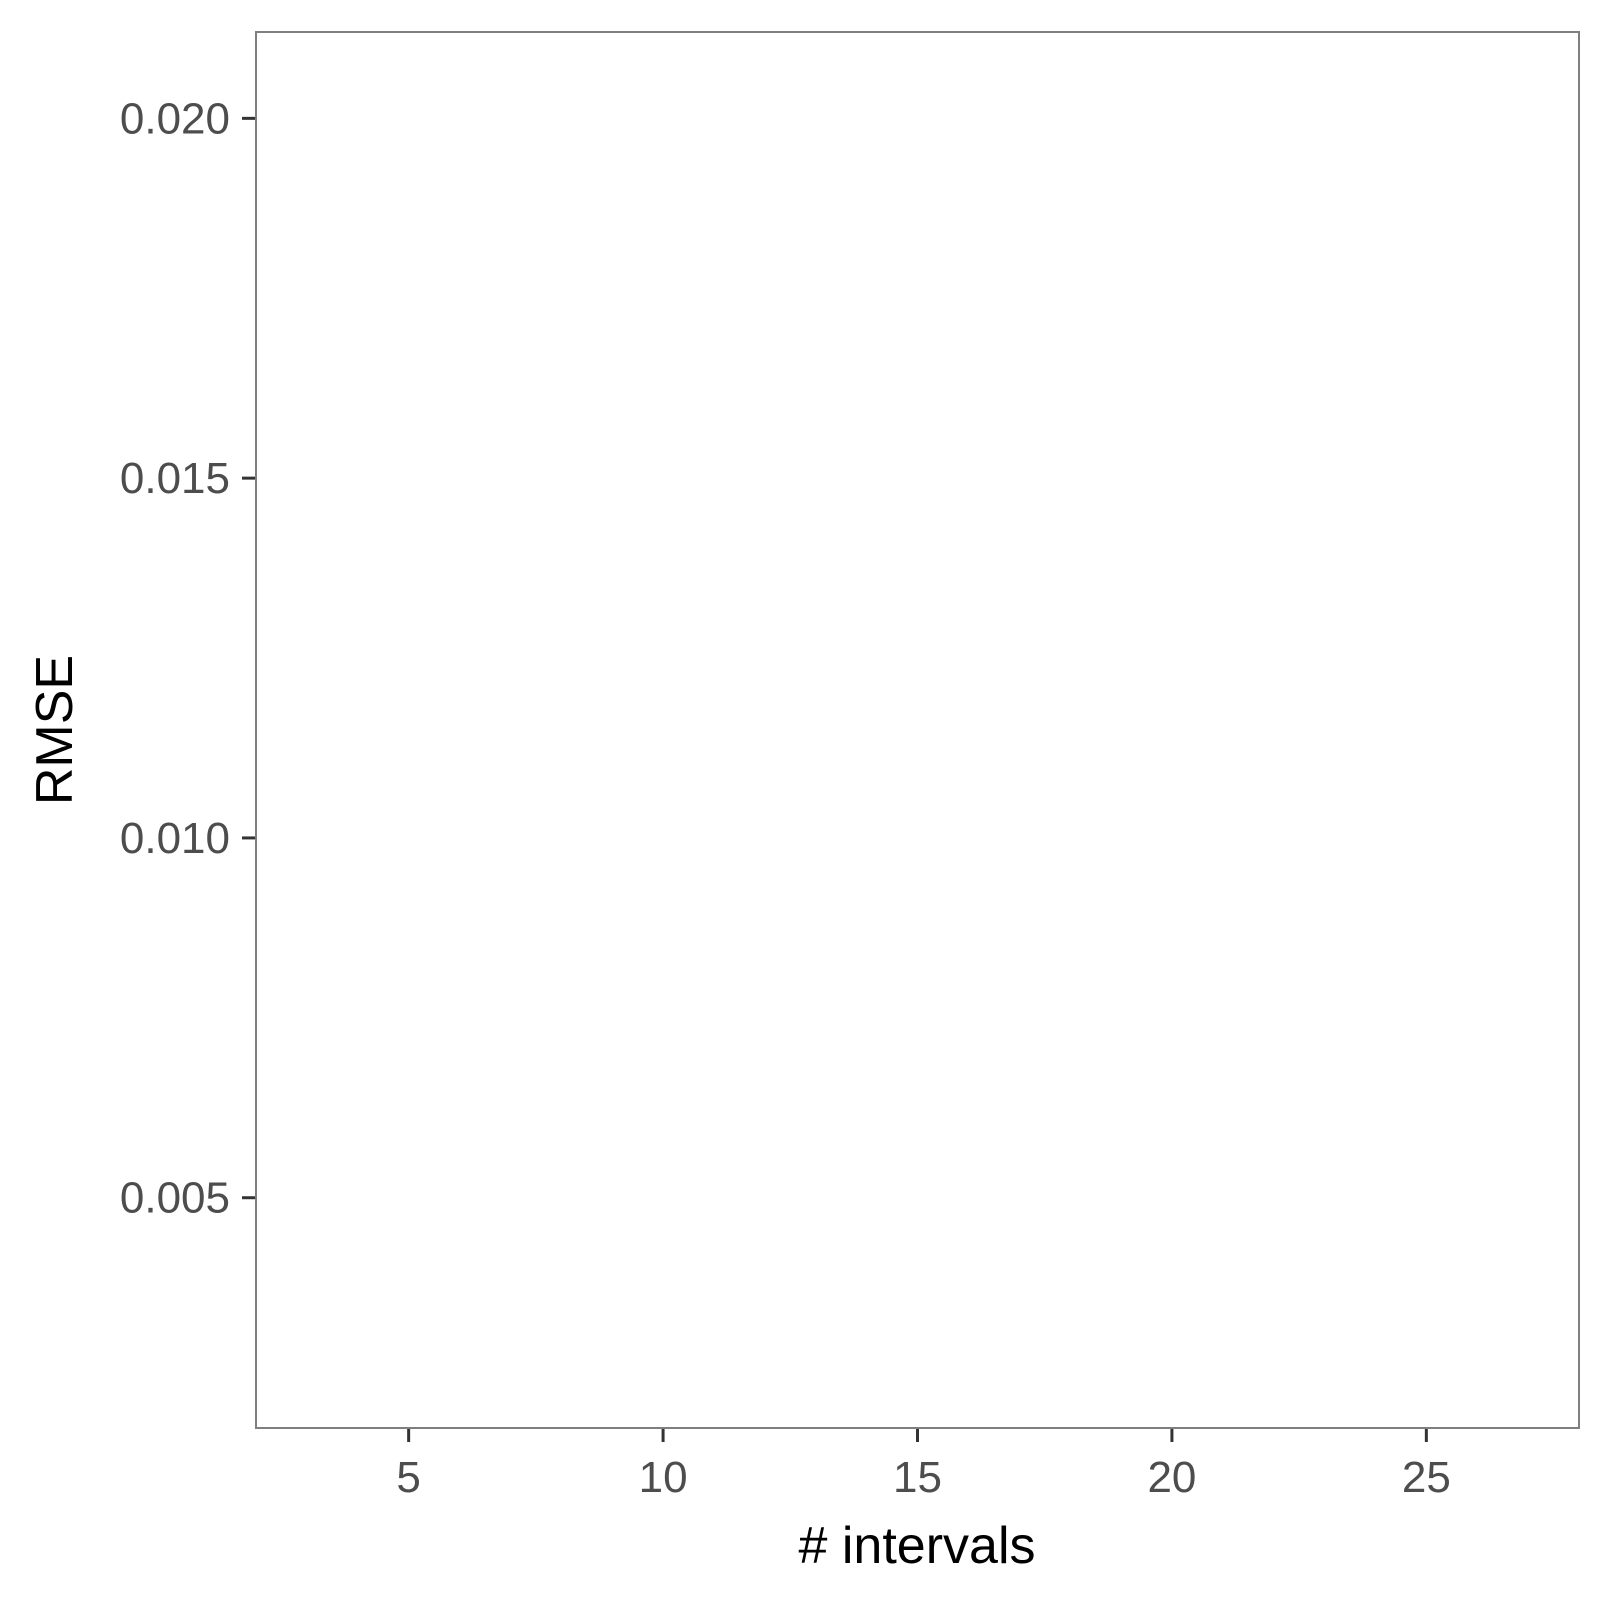 This screenshot has width=1600, height=1600. What do you see at coordinates (175, 838) in the screenshot?
I see `y-tick-label: 0.010` at bounding box center [175, 838].